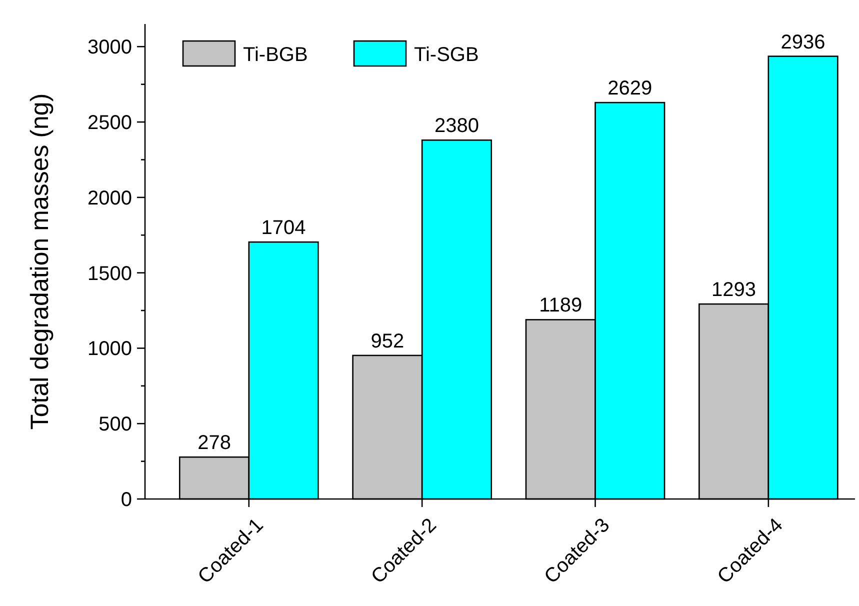 The width and height of the screenshot is (859, 606). Describe the element at coordinates (214, 443) in the screenshot. I see `data-label: 278` at that location.